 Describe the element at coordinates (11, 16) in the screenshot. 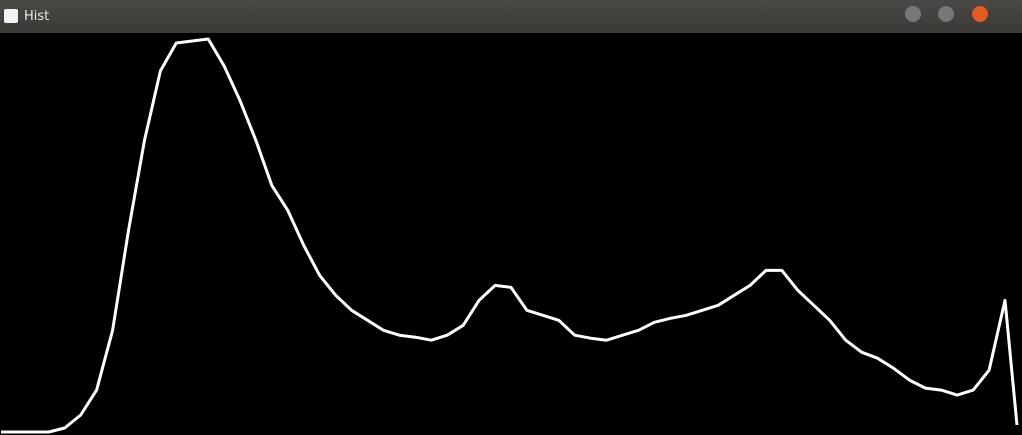

I see `app-icon` at that location.